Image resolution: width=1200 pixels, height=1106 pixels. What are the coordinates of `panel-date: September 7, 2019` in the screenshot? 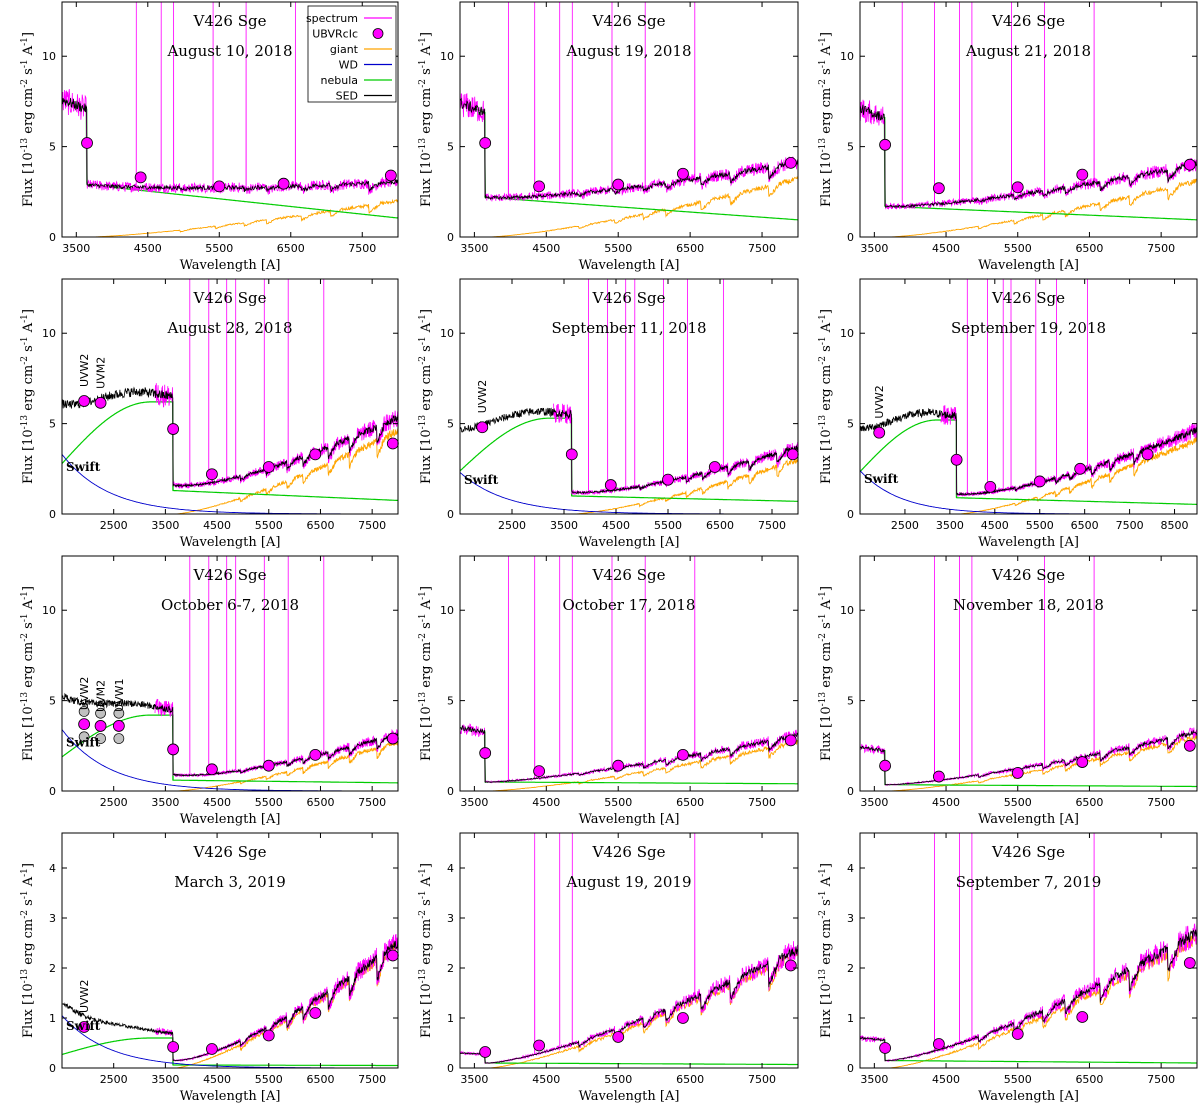 It's located at (1029, 882).